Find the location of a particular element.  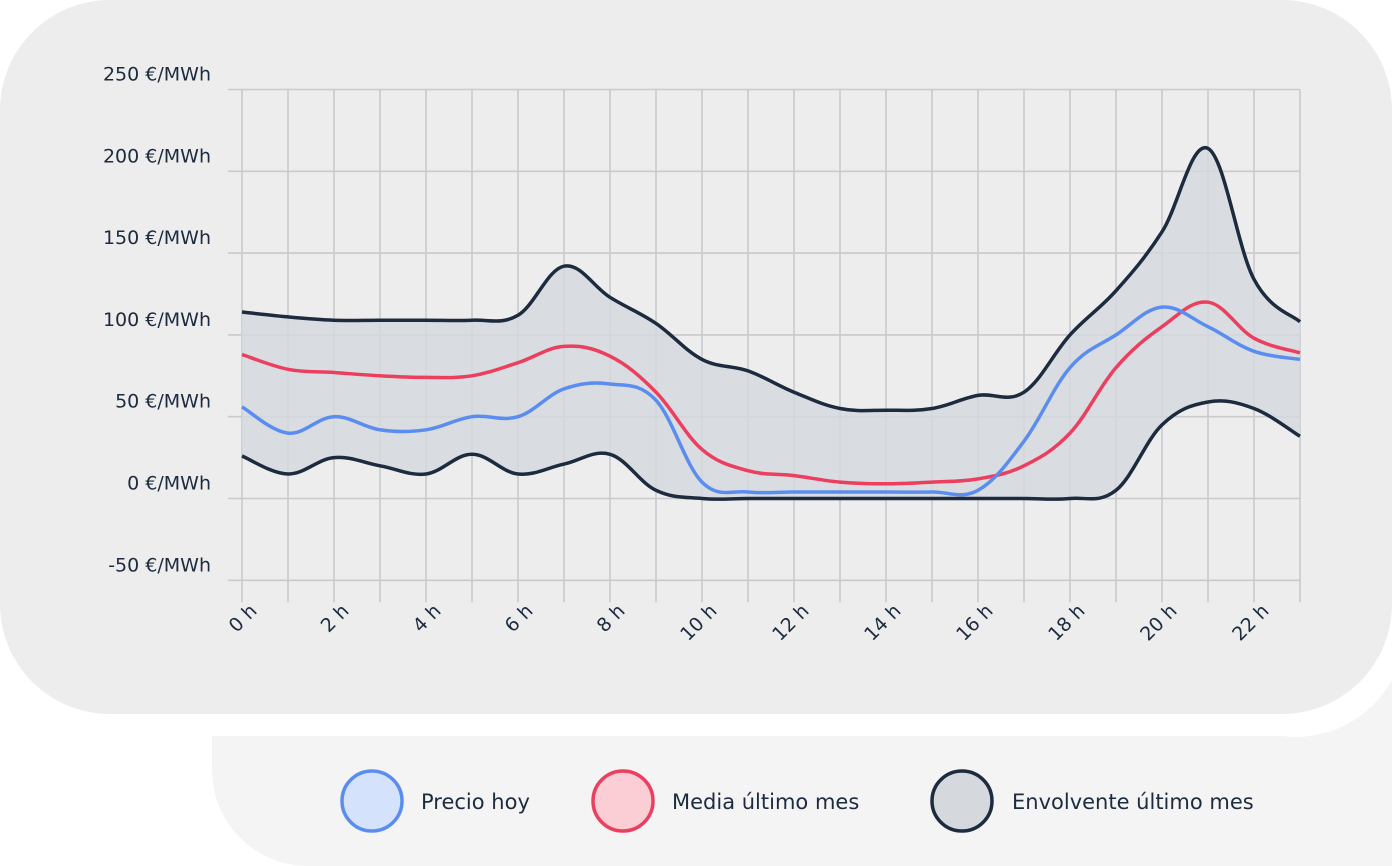

y-tick-label: 250 €/MWh is located at coordinates (157, 75).